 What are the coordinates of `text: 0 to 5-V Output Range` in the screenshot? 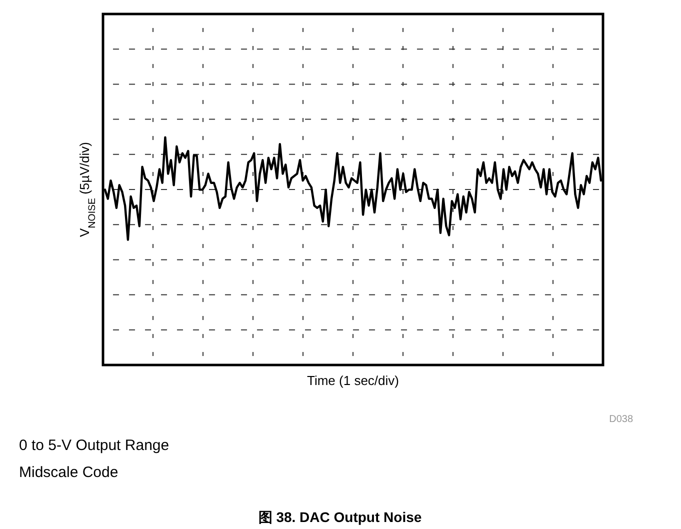 It's located at (94, 445).